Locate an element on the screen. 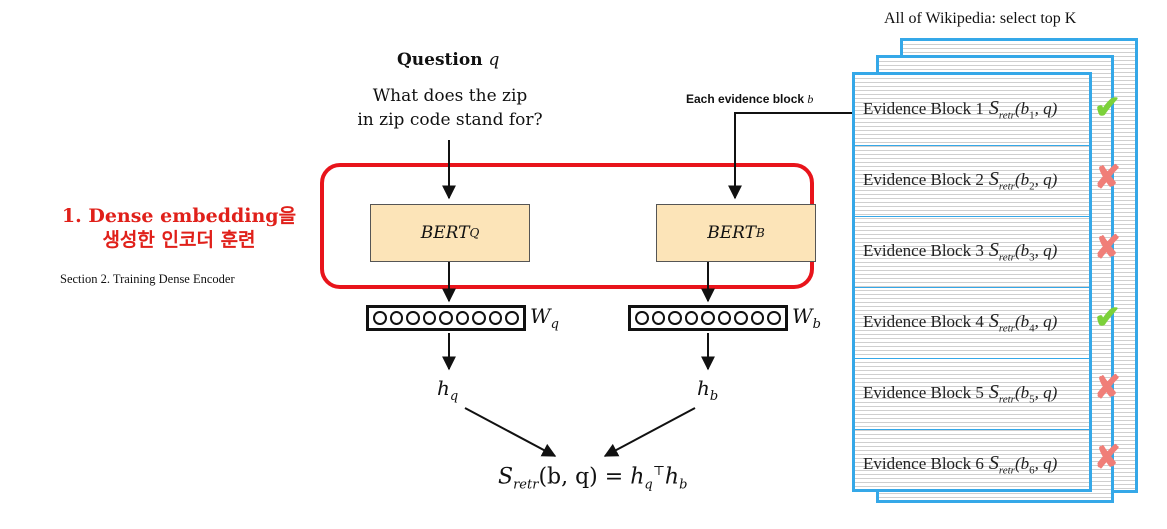 The height and width of the screenshot is (529, 1167). formula-h1-sup: ⊤ is located at coordinates (658, 471).